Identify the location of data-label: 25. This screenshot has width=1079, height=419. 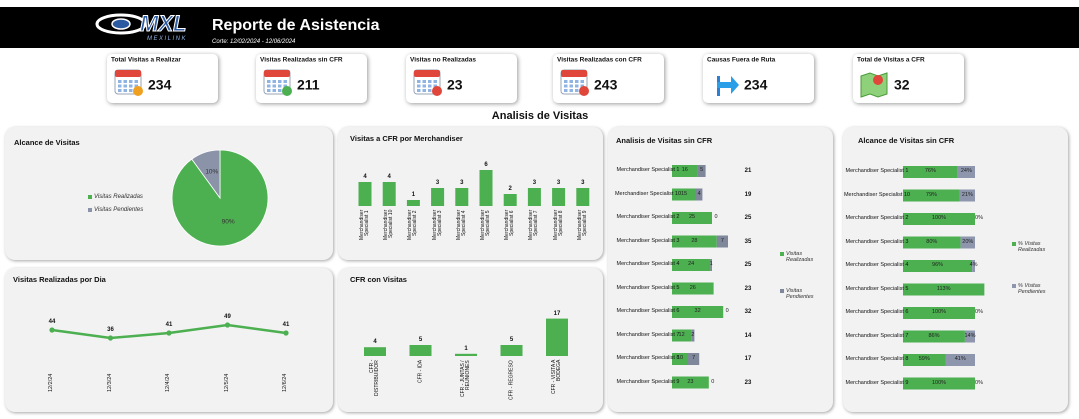
(692, 217).